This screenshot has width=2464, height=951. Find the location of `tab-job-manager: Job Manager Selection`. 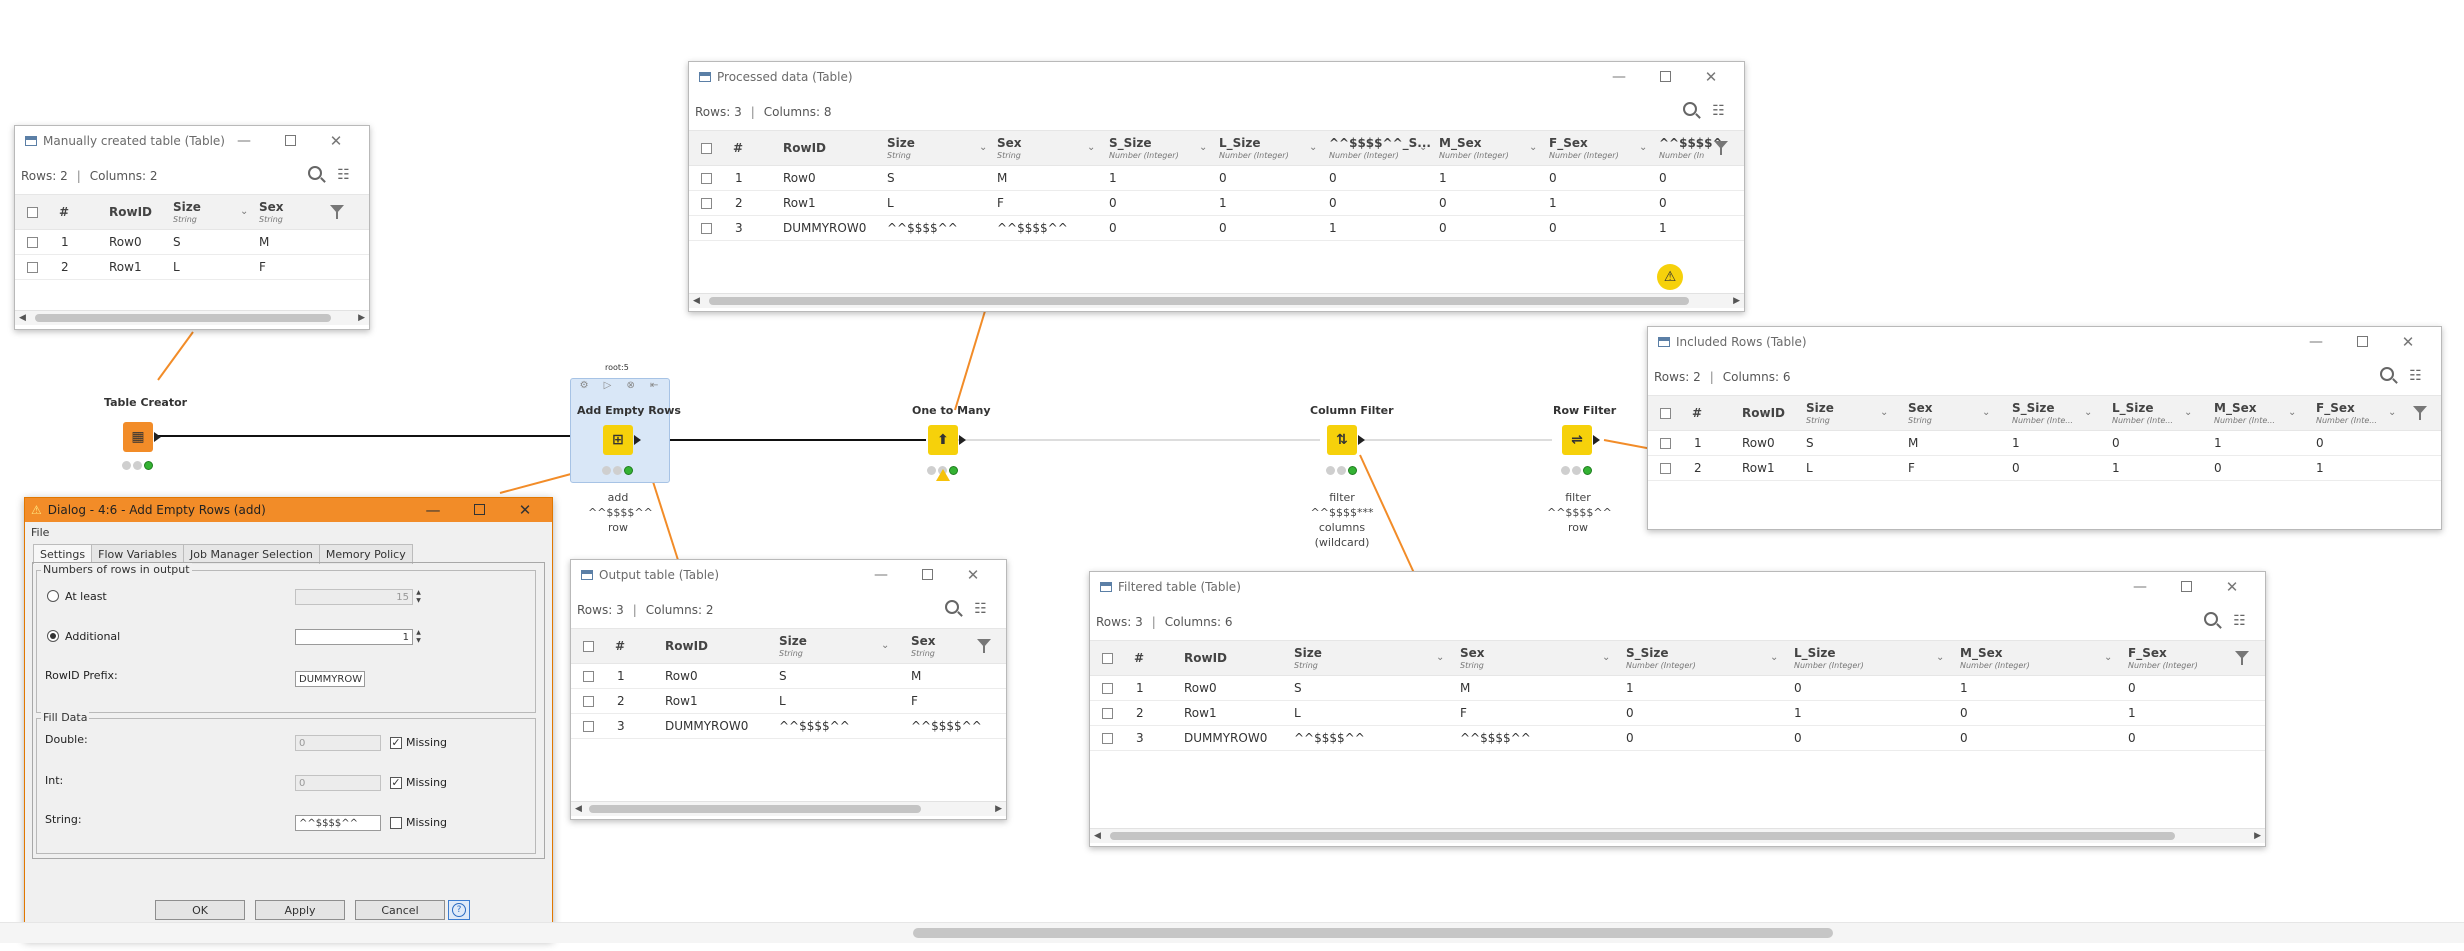

tab-job-manager: Job Manager Selection is located at coordinates (251, 554).